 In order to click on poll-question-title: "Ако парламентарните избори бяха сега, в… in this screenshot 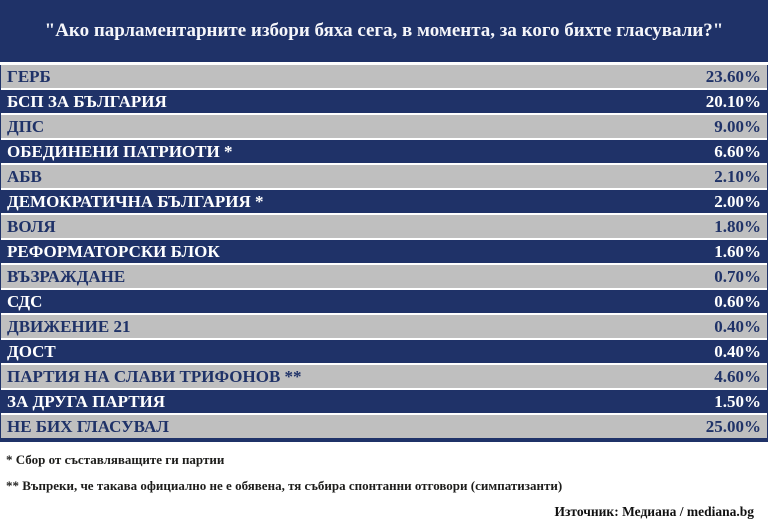, I will do `click(384, 30)`.